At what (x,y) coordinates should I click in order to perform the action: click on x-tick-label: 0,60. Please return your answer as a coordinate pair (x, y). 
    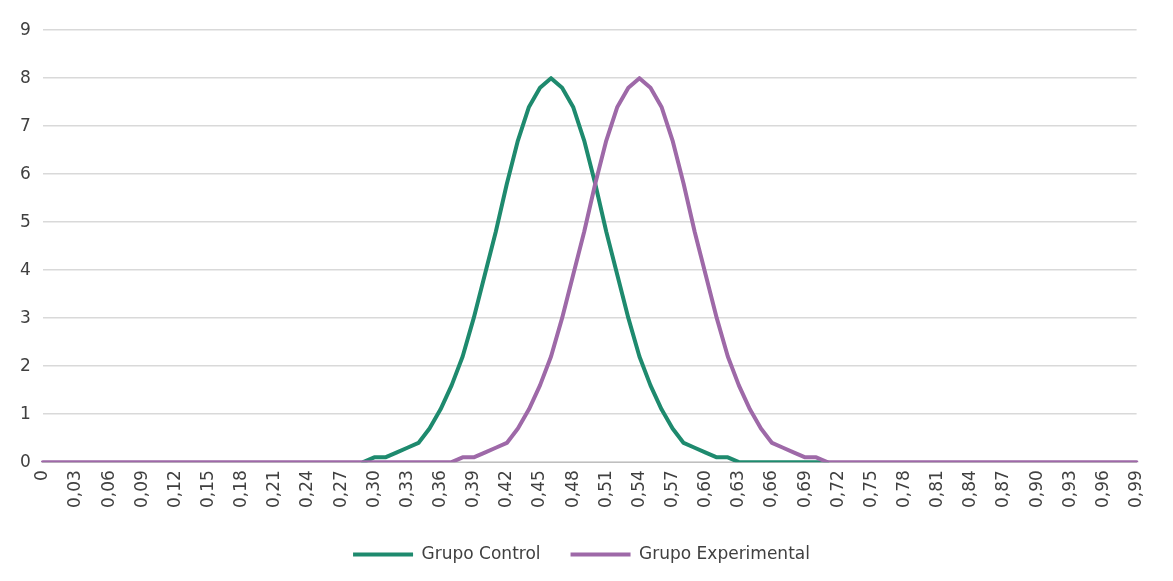
    Looking at the image, I should click on (704, 489).